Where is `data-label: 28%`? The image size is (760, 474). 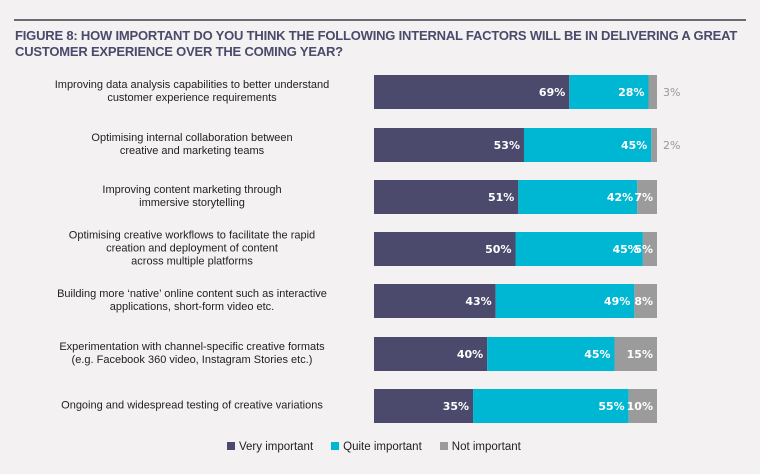 data-label: 28% is located at coordinates (631, 92).